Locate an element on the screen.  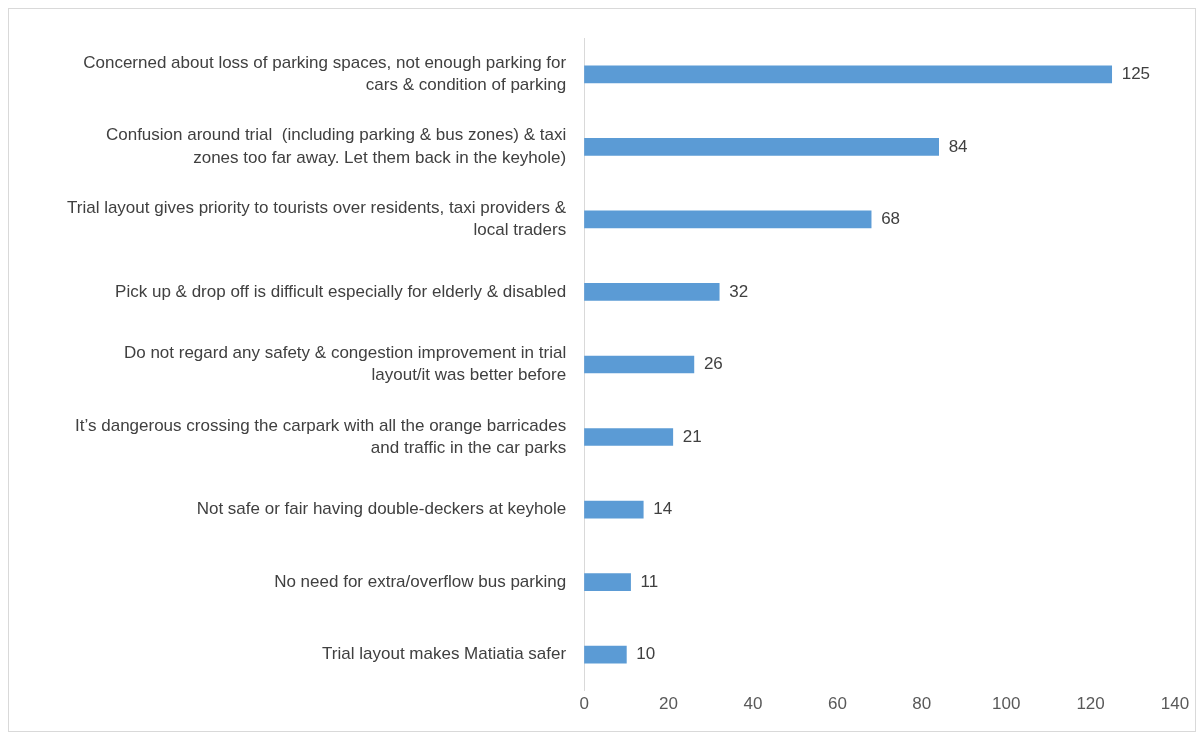
x-tick-label: 120 is located at coordinates (1090, 703).